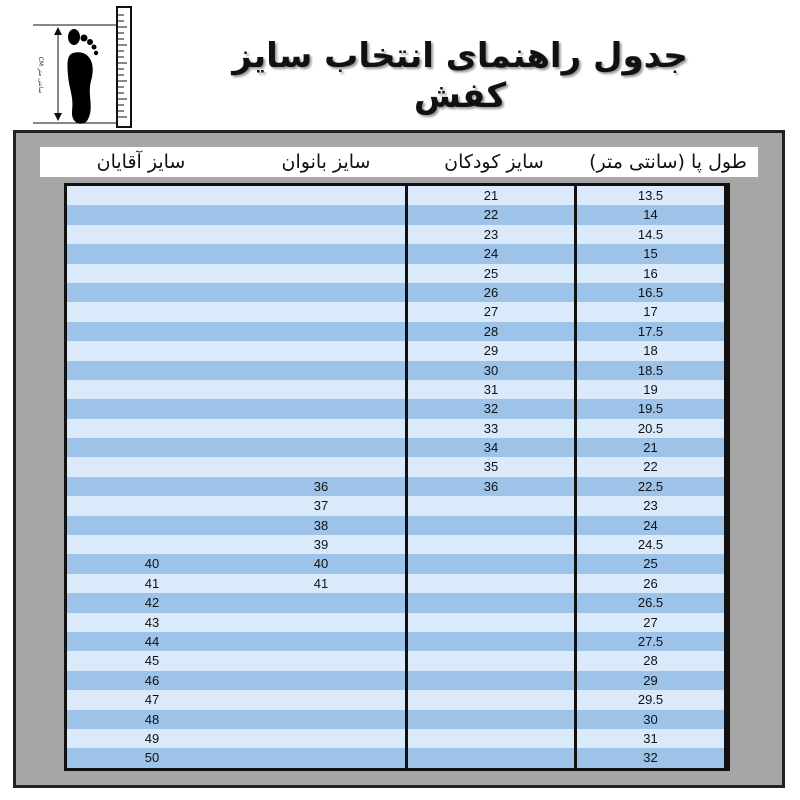 Image resolution: width=800 pixels, height=800 pixels. I want to click on table-row: 28 45, so click(397, 661).